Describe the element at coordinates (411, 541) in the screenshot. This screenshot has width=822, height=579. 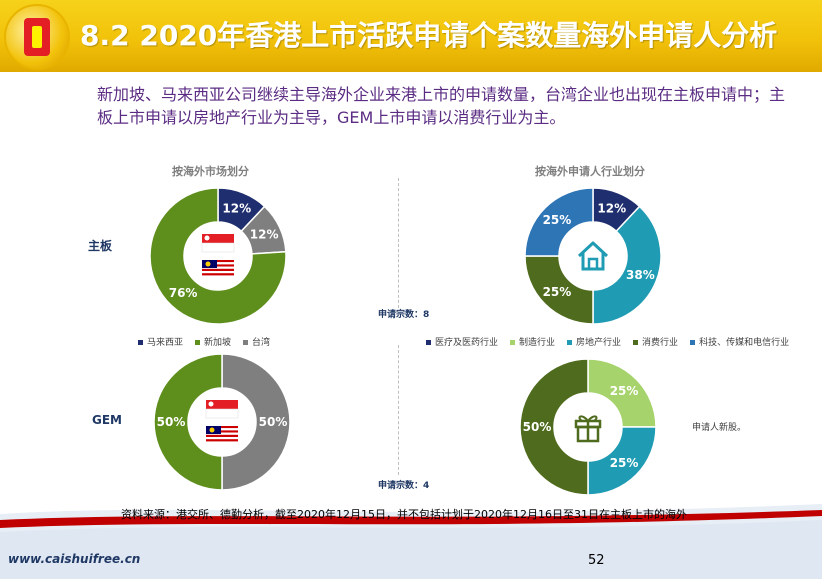
I see `footer-wave` at that location.